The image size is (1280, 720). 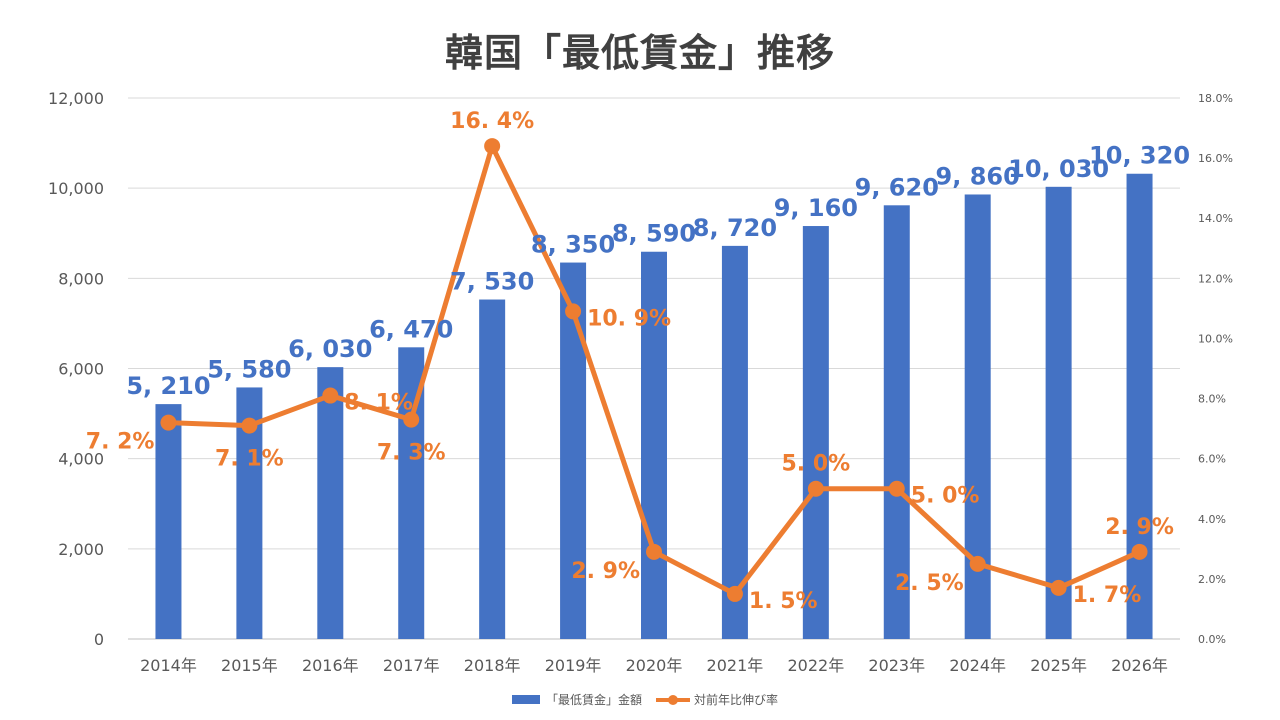 I want to click on x-tick-label: 2026年, so click(x=1139, y=665).